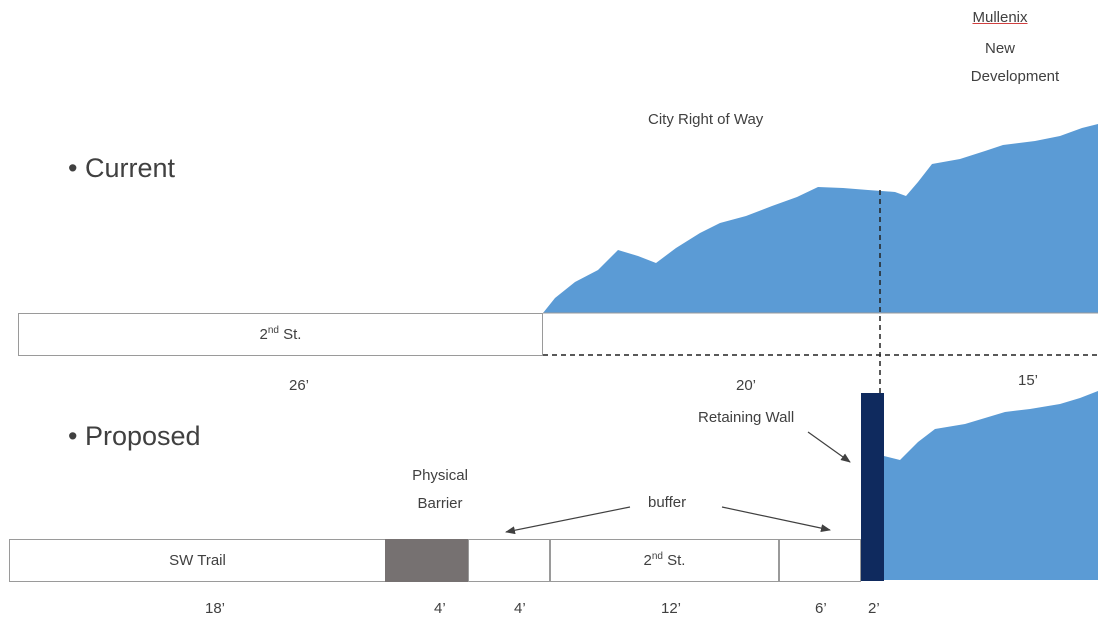 The height and width of the screenshot is (619, 1098). What do you see at coordinates (706, 119) in the screenshot?
I see `city-right-of-way-label: City Right of Way` at bounding box center [706, 119].